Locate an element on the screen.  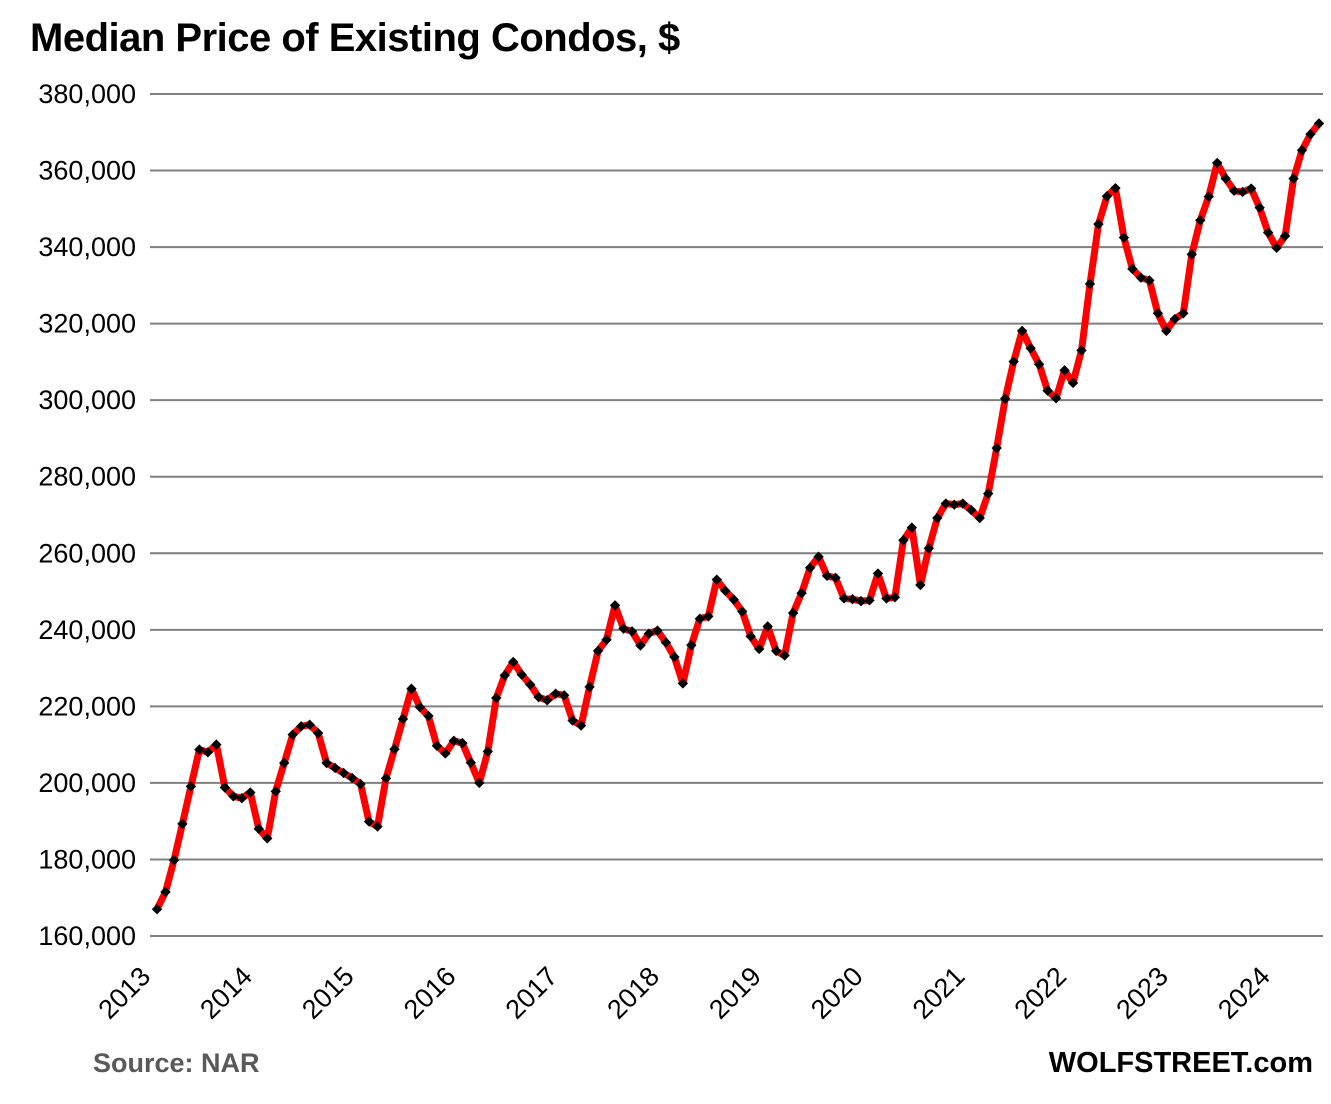
x-tick-label: 2023 is located at coordinates (1142, 993).